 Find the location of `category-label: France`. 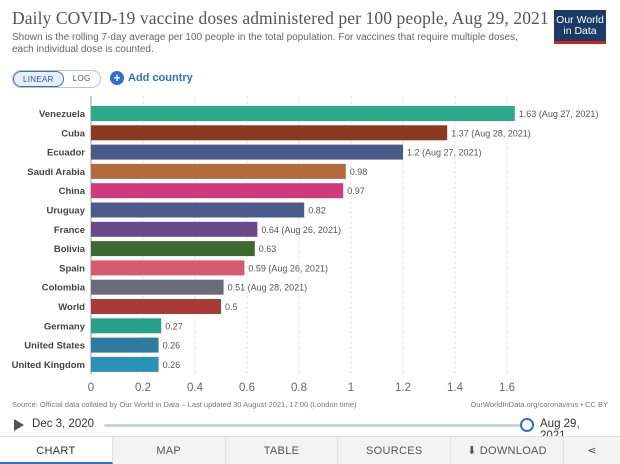

category-label: France is located at coordinates (69, 230).